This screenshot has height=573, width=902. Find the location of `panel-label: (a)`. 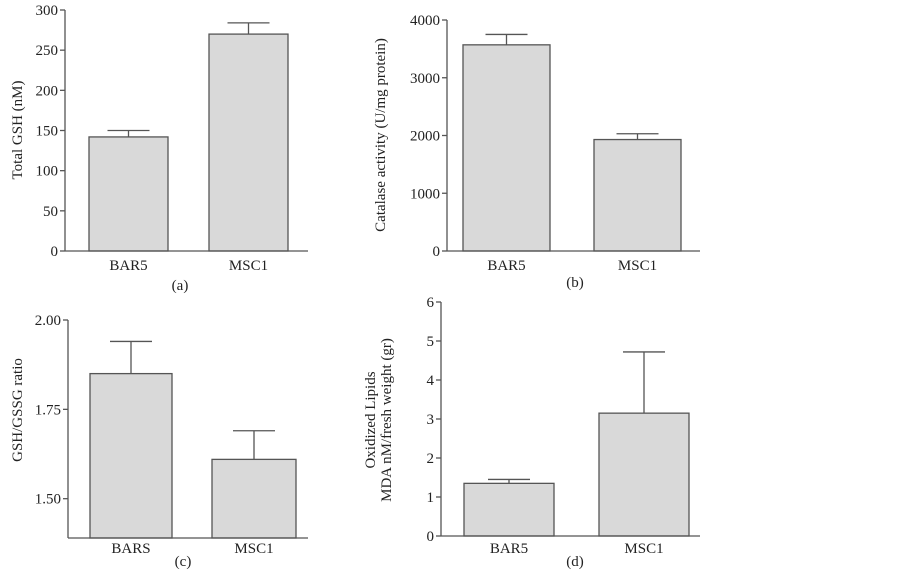

panel-label: (a) is located at coordinates (180, 286).